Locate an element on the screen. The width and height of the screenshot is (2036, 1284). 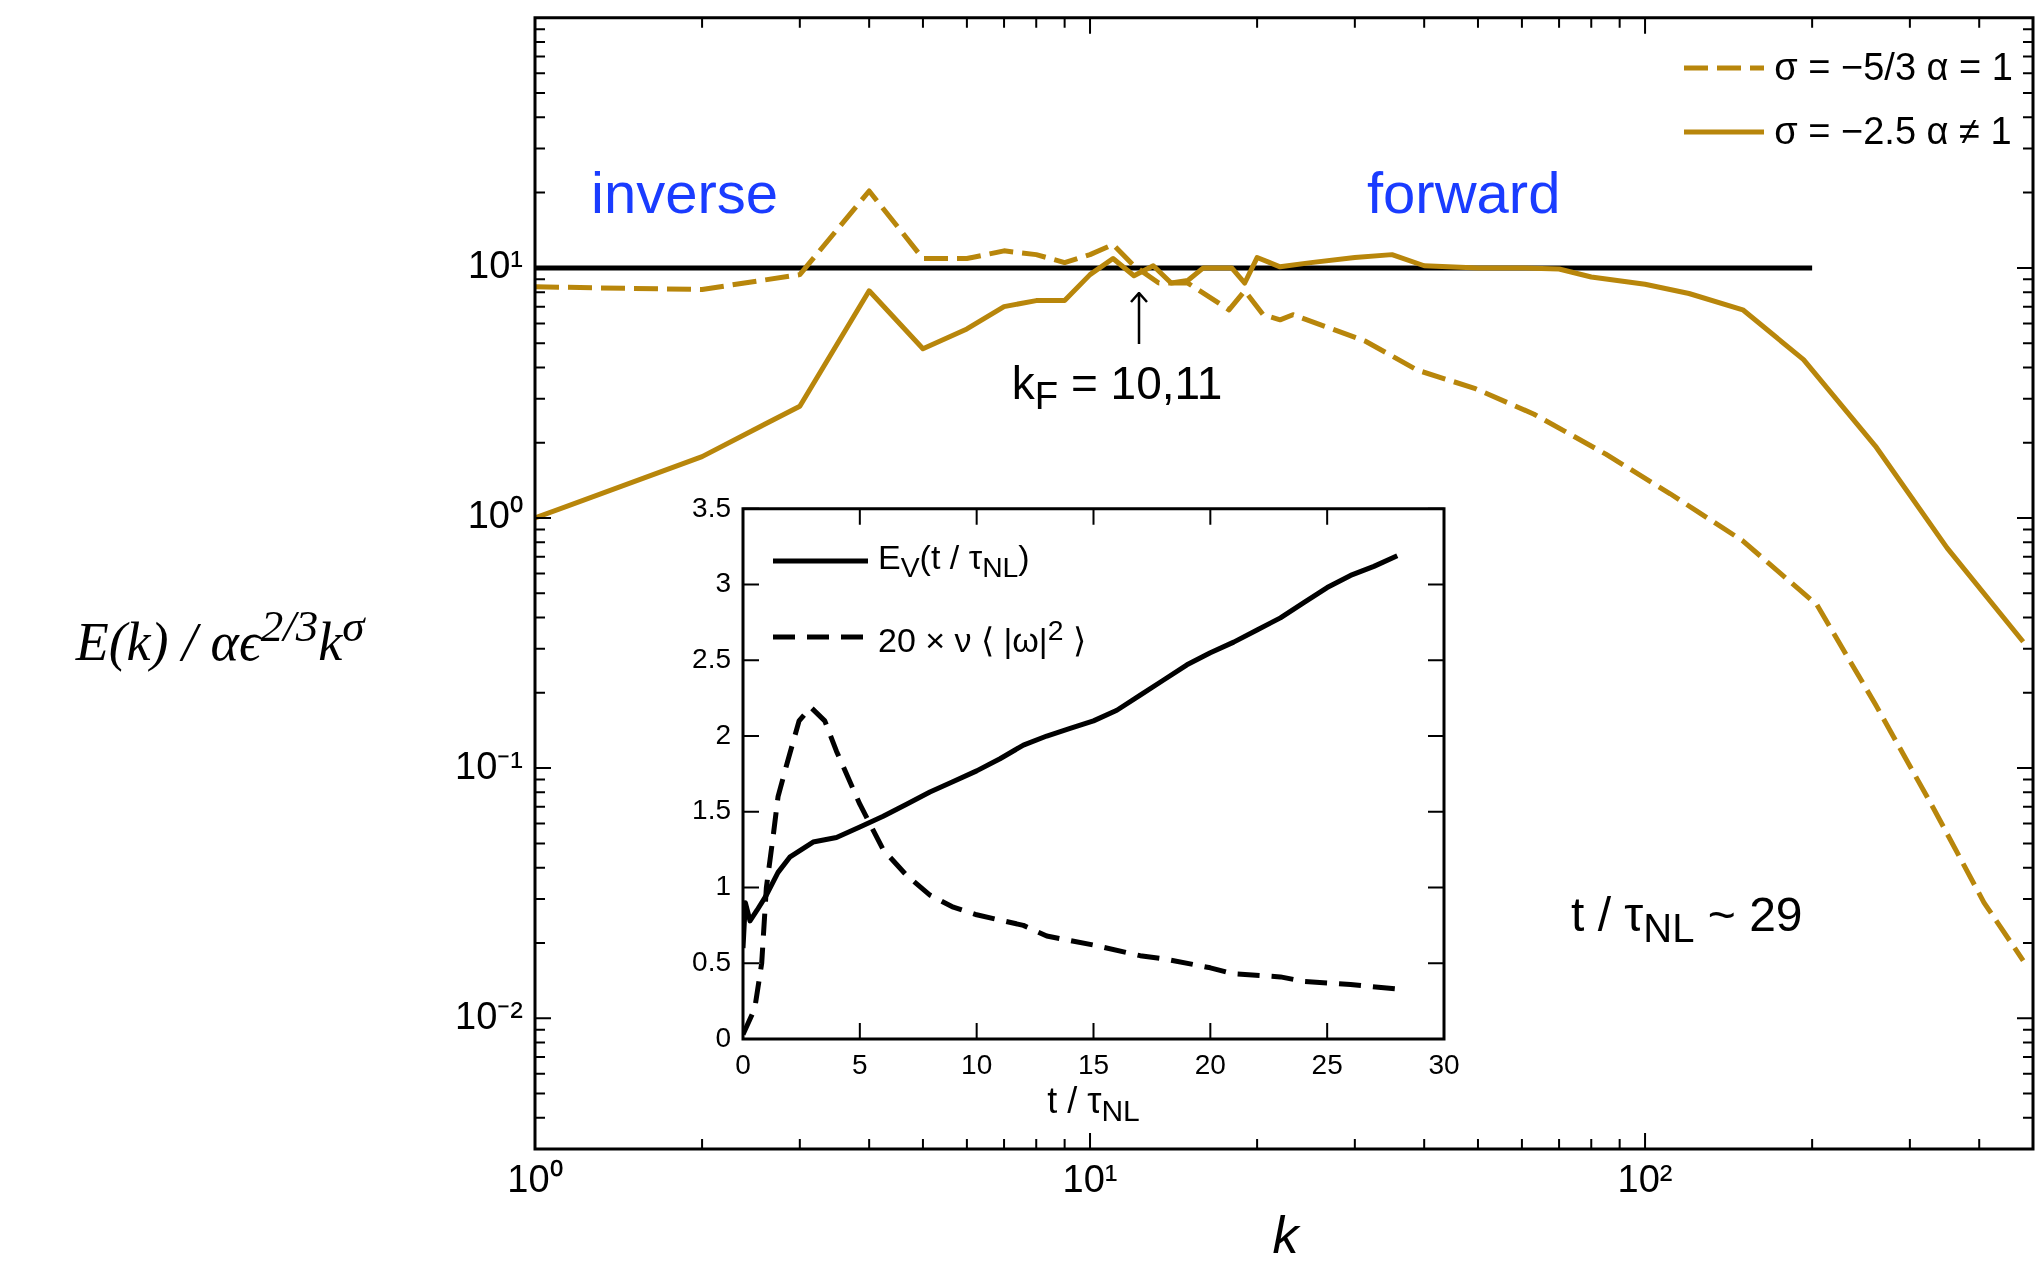
y-tick-label: 1 is located at coordinates (723, 886).